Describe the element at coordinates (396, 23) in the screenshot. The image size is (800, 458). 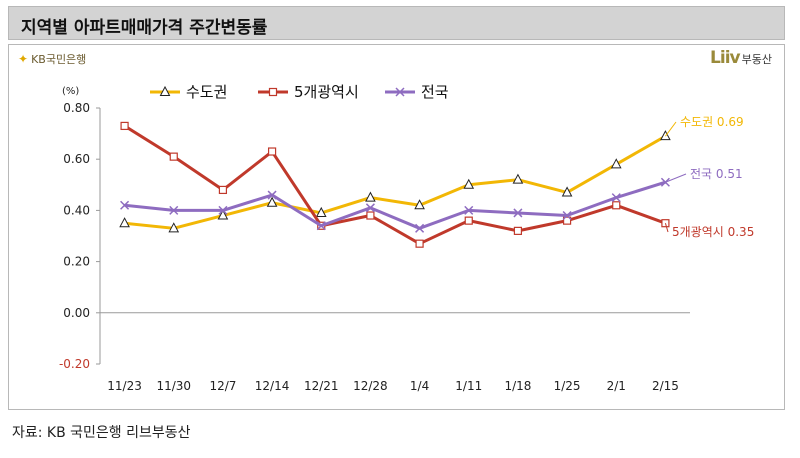
I see `title-bar: 지역별 아파트매매가격 주간변동률` at that location.